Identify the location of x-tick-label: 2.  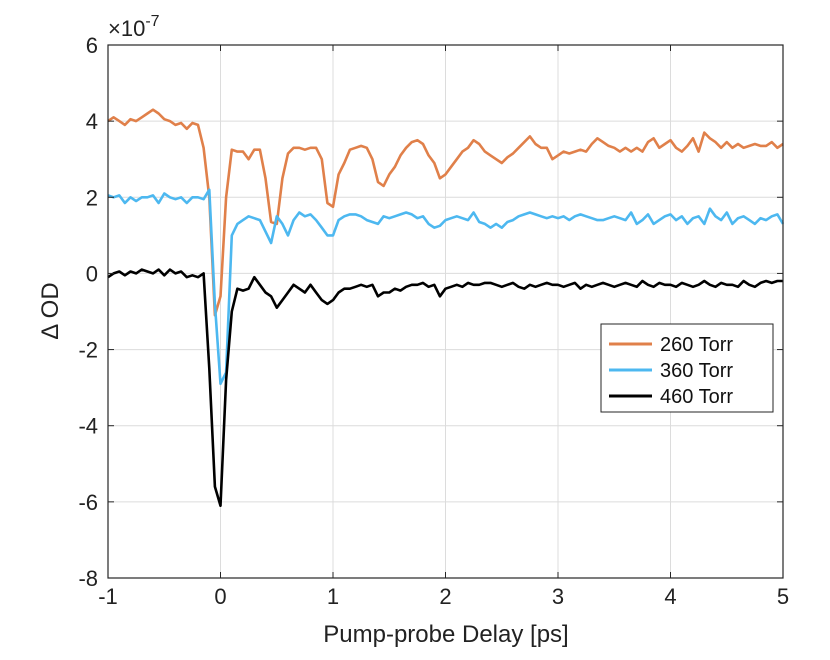
(445, 596).